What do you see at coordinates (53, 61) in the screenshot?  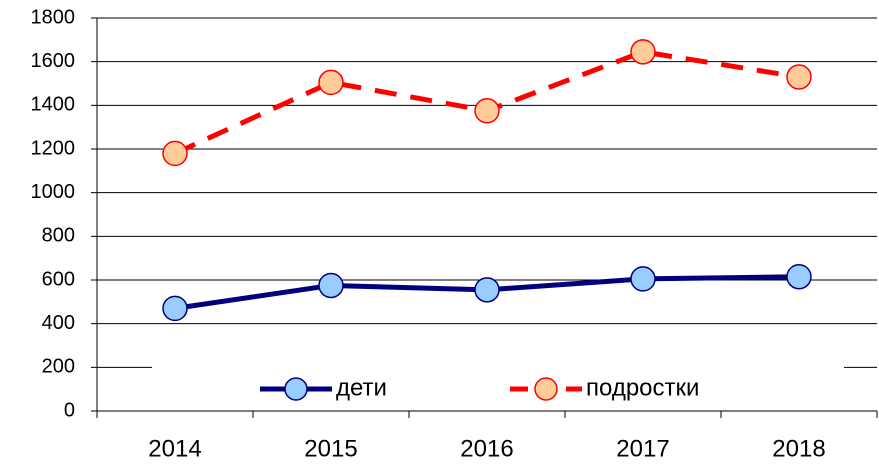 I see `y-tick-label: 1600` at bounding box center [53, 61].